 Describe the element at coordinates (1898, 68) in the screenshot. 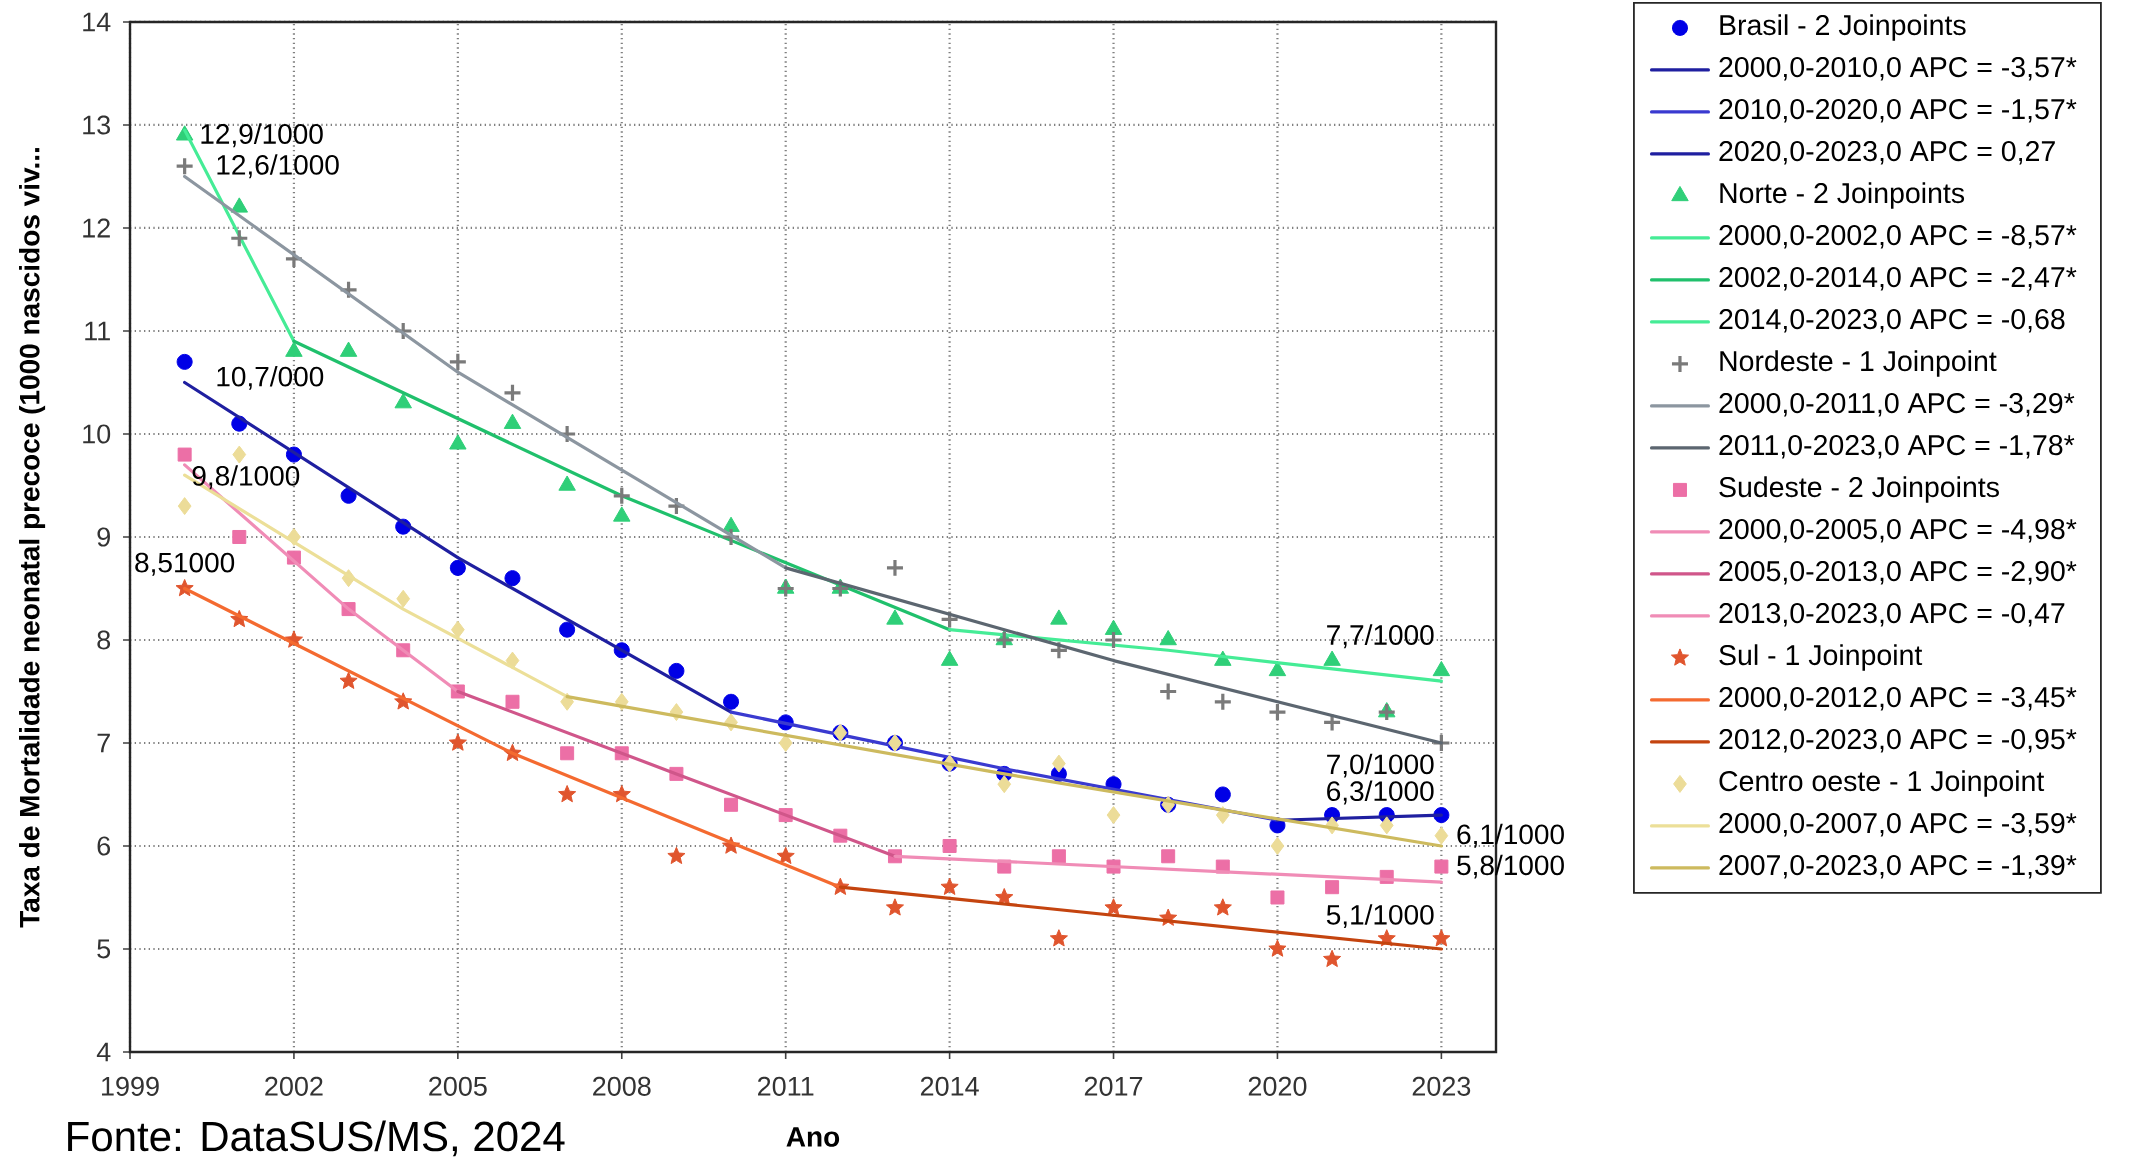

I see `legend-label: 2000,0-2010,0 APC = -3,57*` at that location.